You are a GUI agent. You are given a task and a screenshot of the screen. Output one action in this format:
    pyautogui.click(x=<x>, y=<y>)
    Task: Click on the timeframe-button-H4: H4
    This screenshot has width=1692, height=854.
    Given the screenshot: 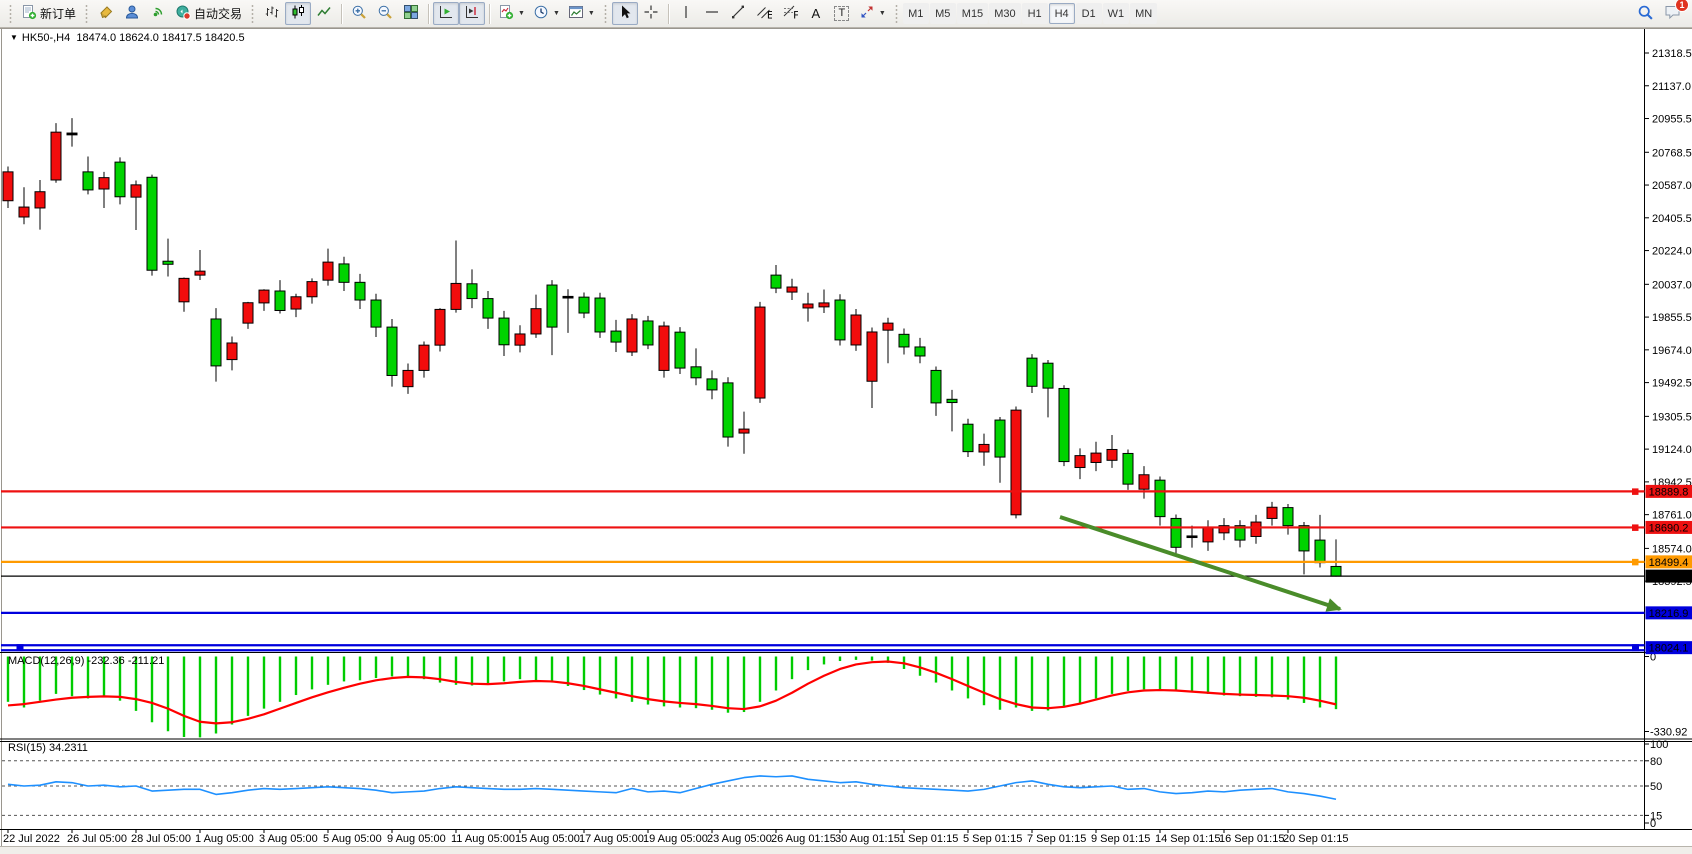 What is the action you would take?
    pyautogui.click(x=1061, y=13)
    